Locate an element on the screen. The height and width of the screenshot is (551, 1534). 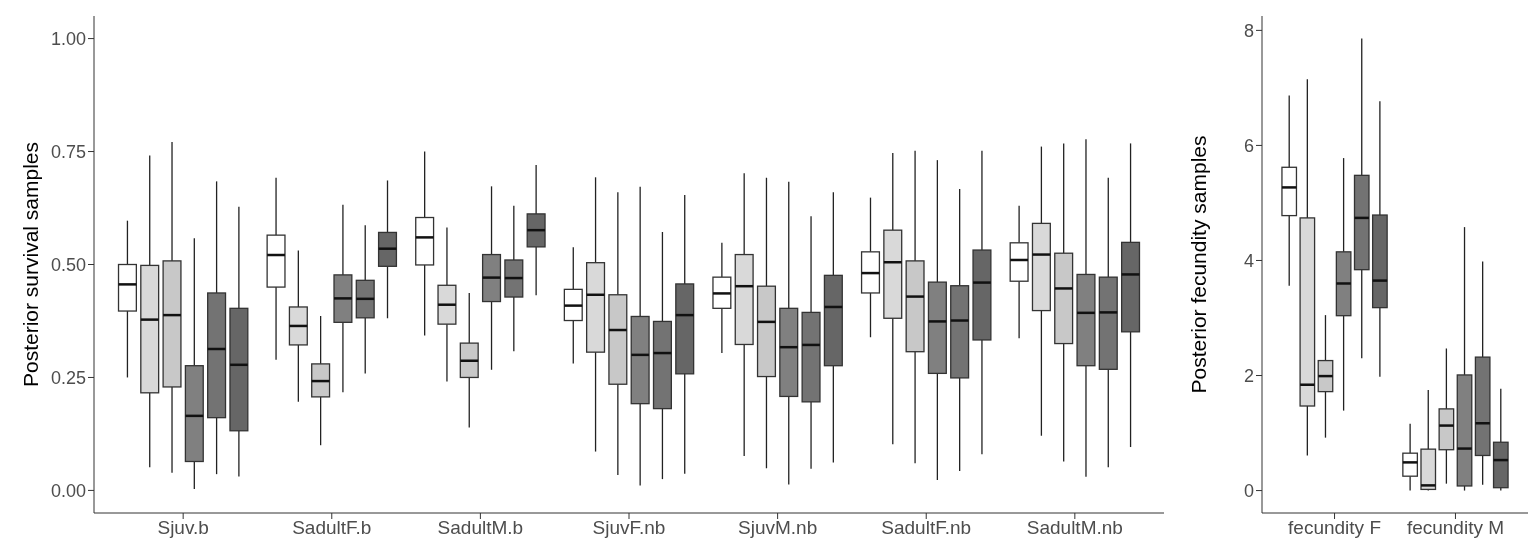
x-tick-label: Sjuv.b is located at coordinates (183, 528).